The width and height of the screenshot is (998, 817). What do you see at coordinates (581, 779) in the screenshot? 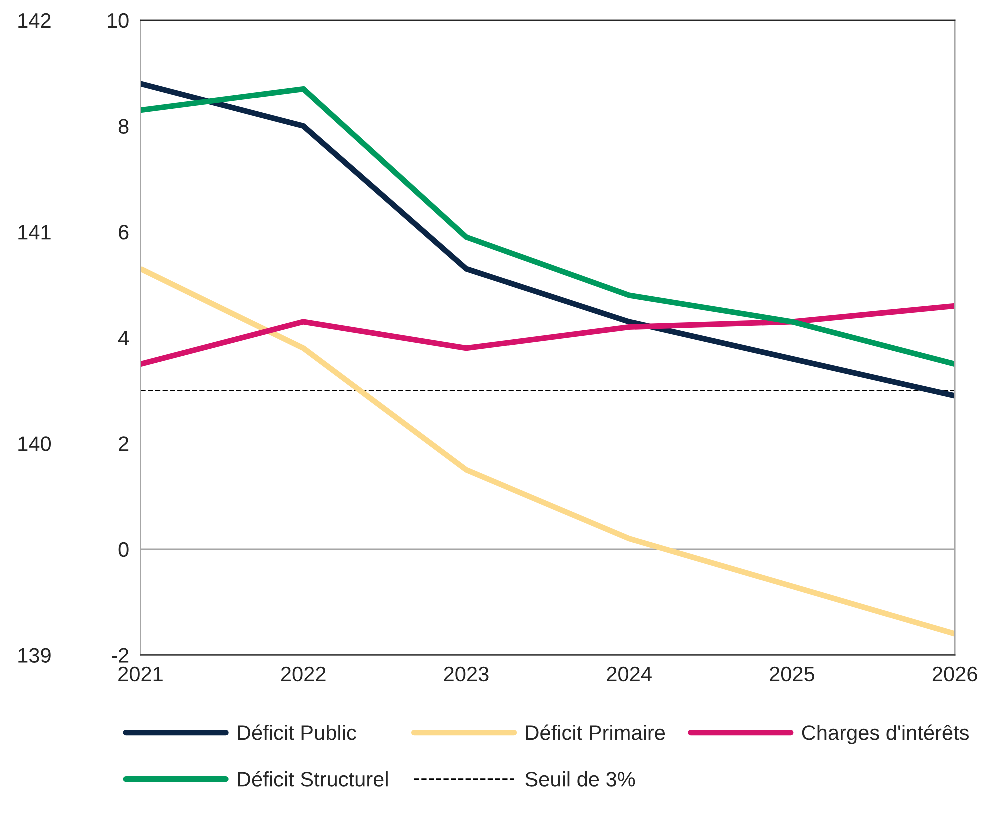
I see `legend-label: Seuil de 3%` at bounding box center [581, 779].